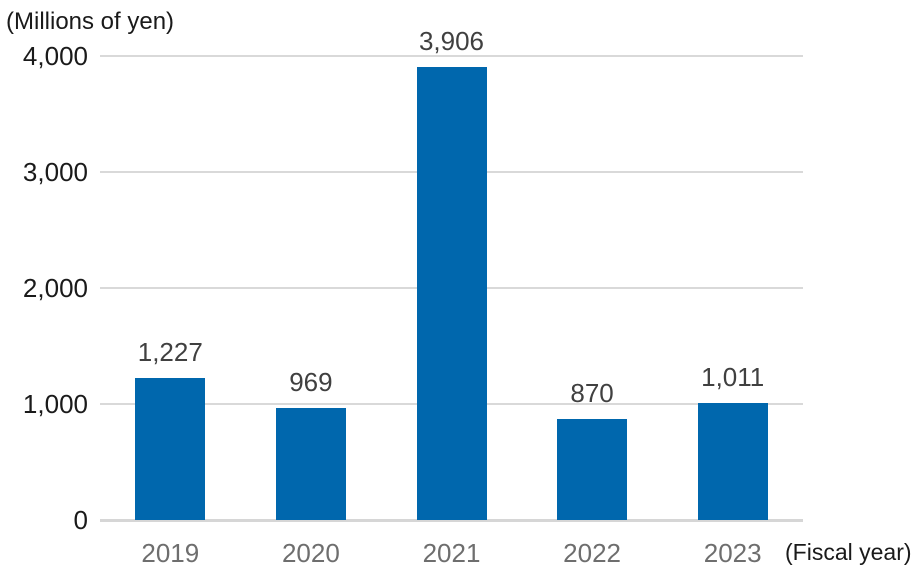 The height and width of the screenshot is (576, 916). Describe the element at coordinates (592, 469) in the screenshot. I see `bar-2022` at that location.